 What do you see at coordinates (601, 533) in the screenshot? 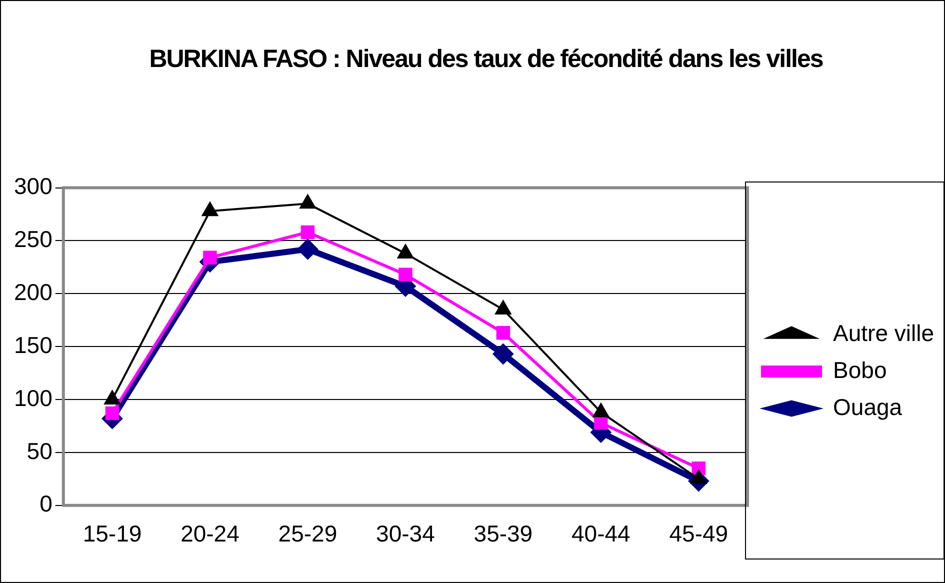
I see `x-tick-label: 40-44` at bounding box center [601, 533].